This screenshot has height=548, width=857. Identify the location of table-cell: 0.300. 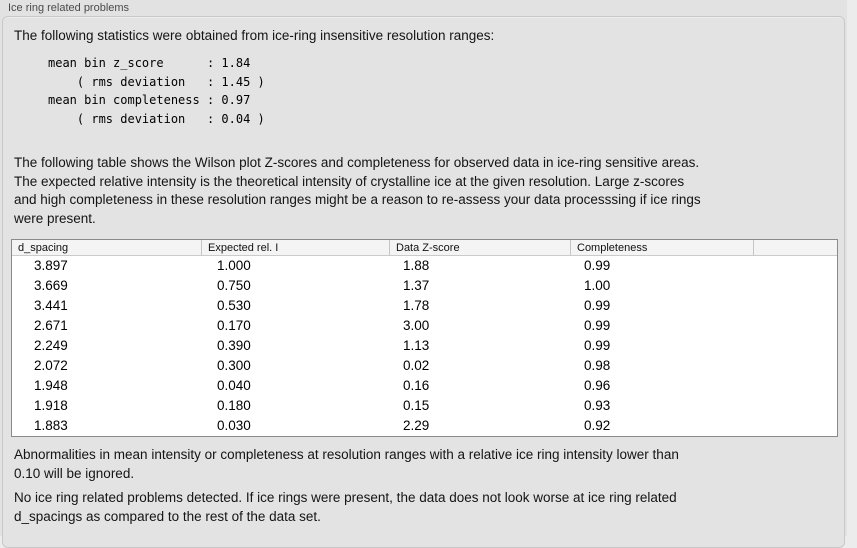
(234, 365).